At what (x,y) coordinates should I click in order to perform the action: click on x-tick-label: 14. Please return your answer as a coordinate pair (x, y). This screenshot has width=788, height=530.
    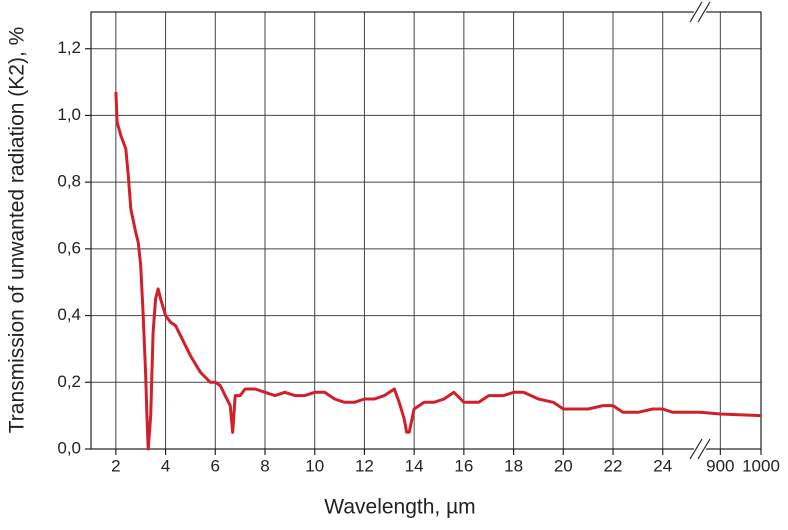
    Looking at the image, I should click on (414, 465).